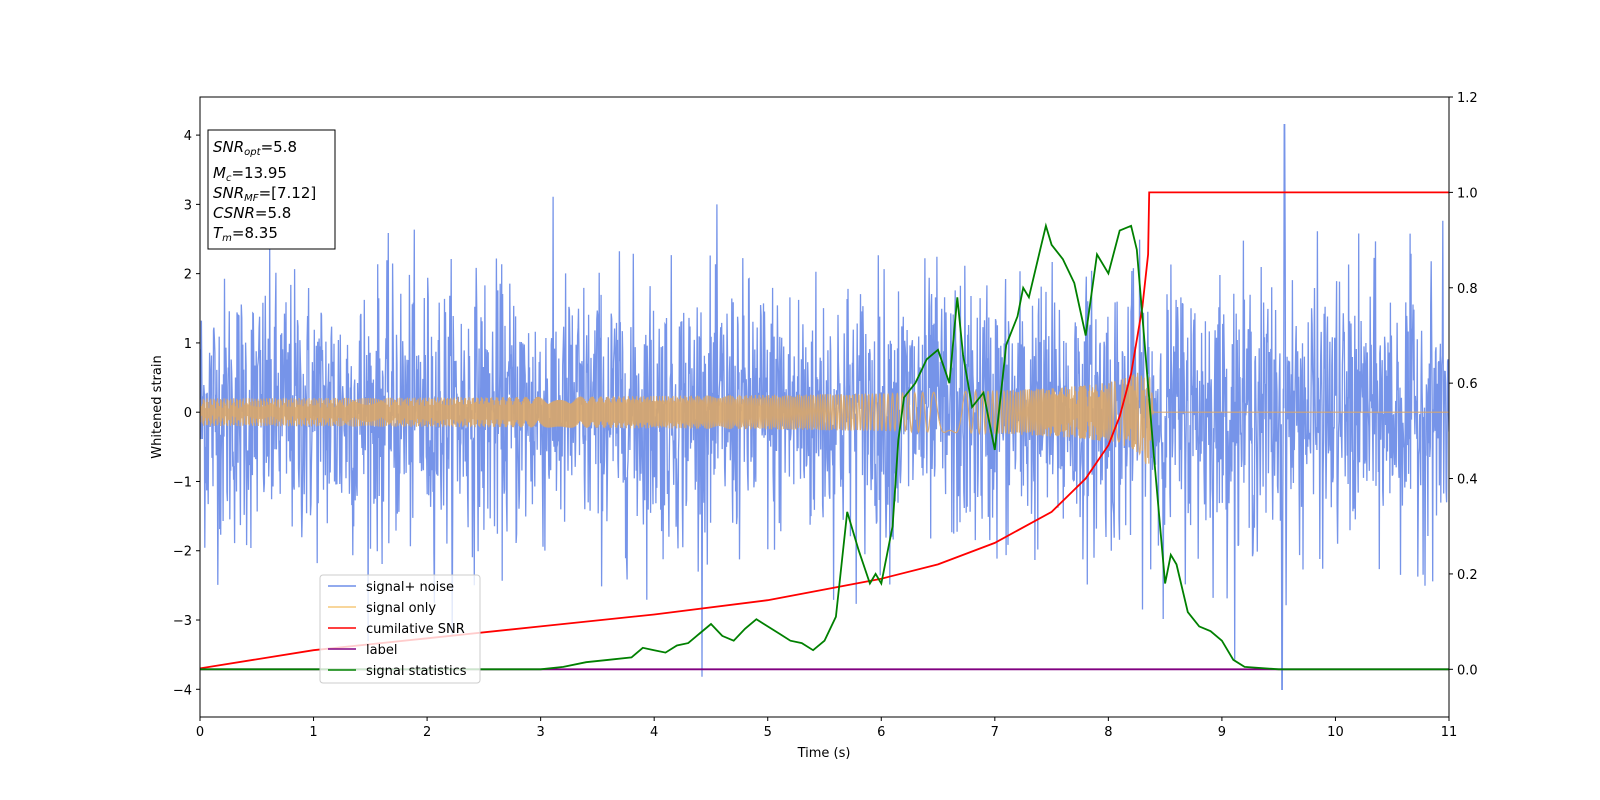 The width and height of the screenshot is (1600, 800). I want to click on info-snr-mf: SNRMF=[7.12], so click(264, 194).